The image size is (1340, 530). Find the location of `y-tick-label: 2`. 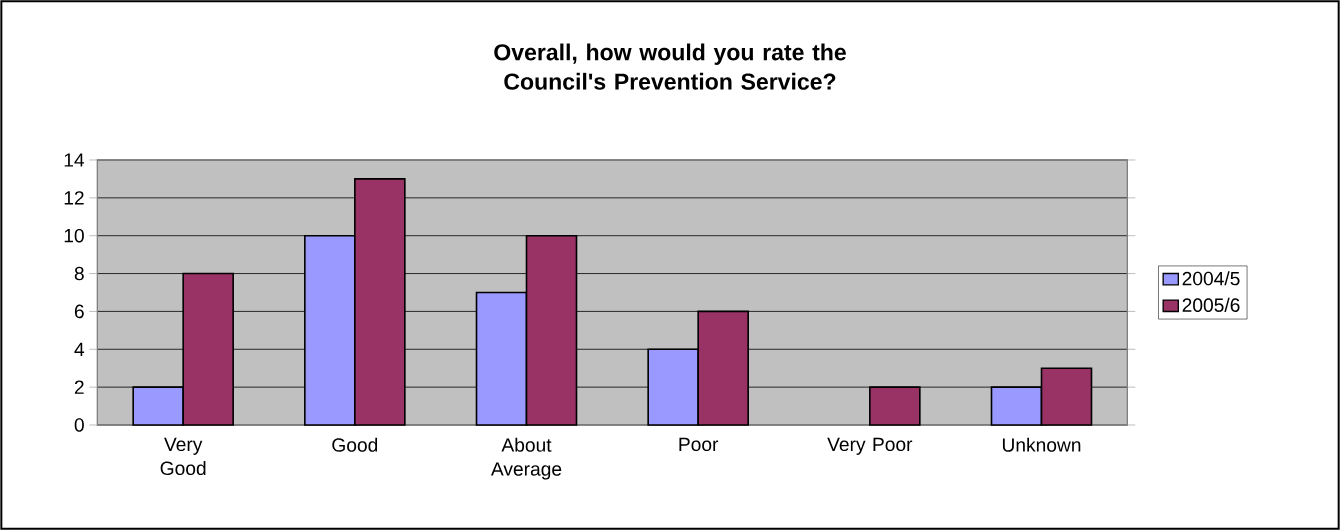

y-tick-label: 2 is located at coordinates (79, 387).